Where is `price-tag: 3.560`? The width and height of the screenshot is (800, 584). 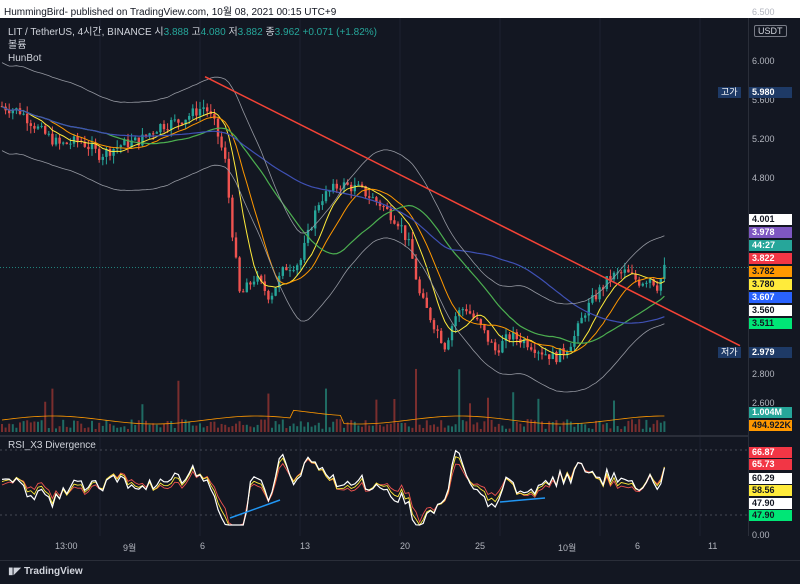
price-tag: 3.560 is located at coordinates (770, 310).